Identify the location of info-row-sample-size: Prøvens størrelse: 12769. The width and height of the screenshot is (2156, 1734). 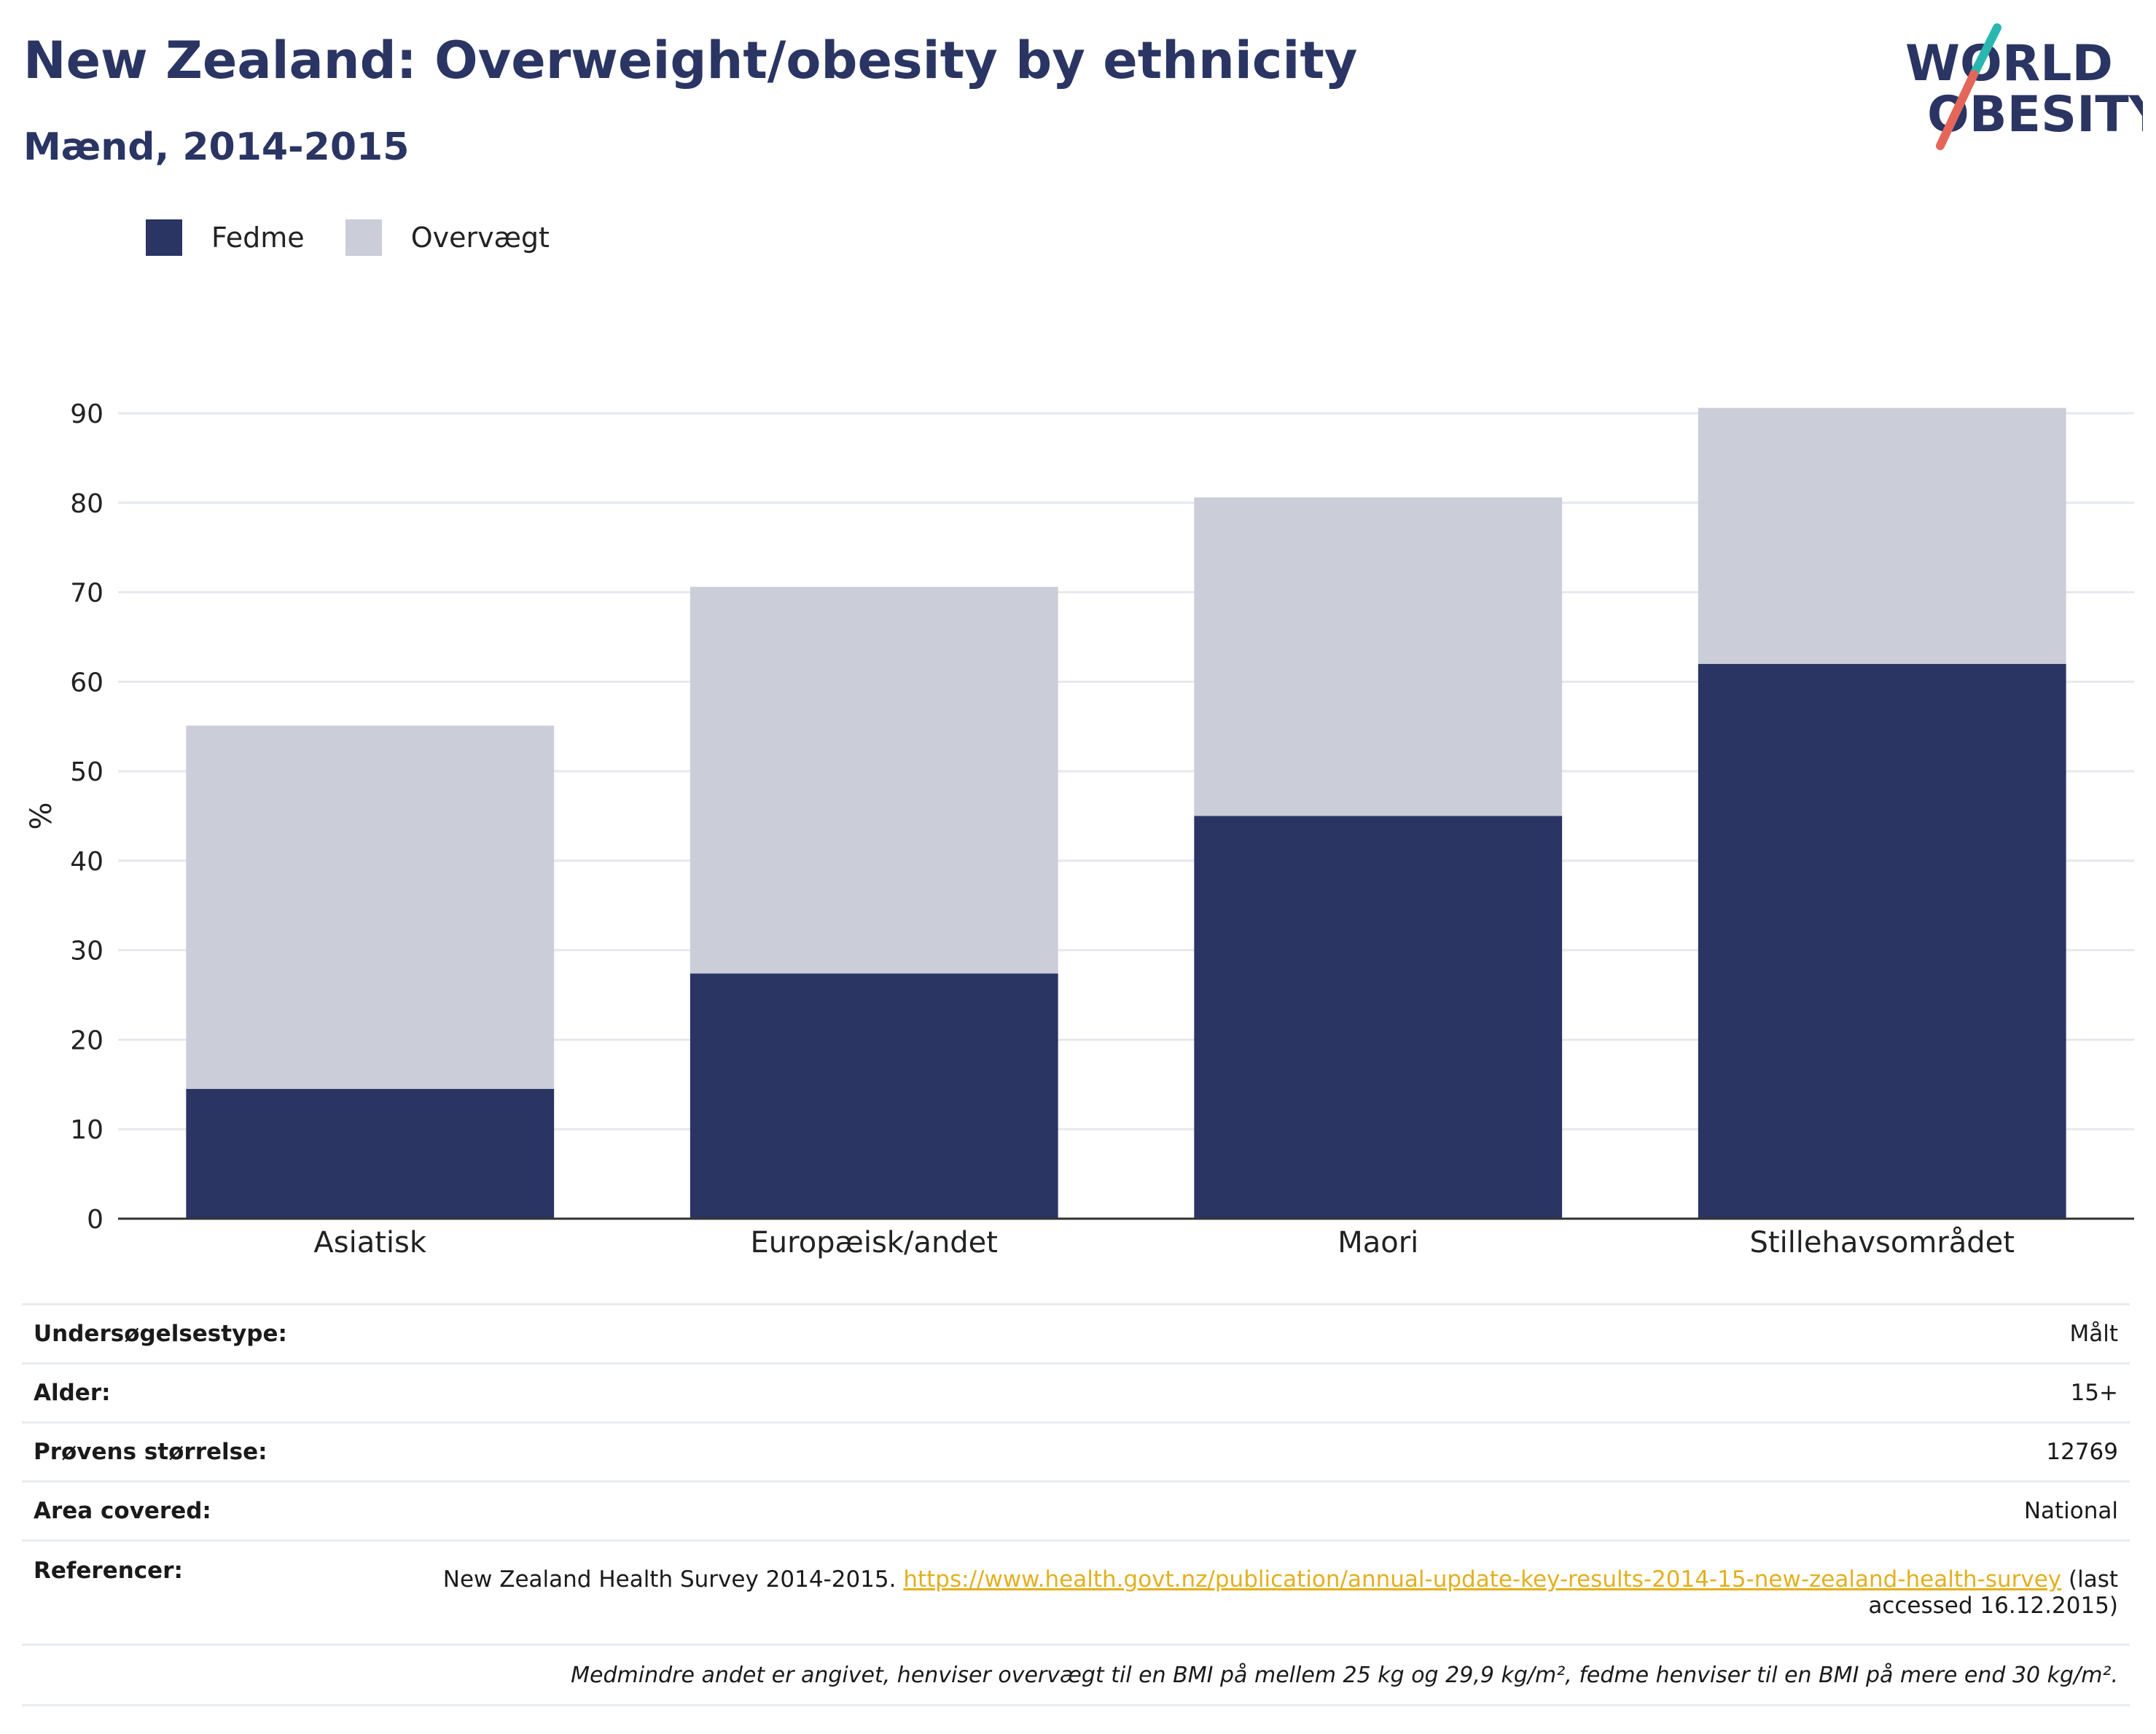
(1076, 1451).